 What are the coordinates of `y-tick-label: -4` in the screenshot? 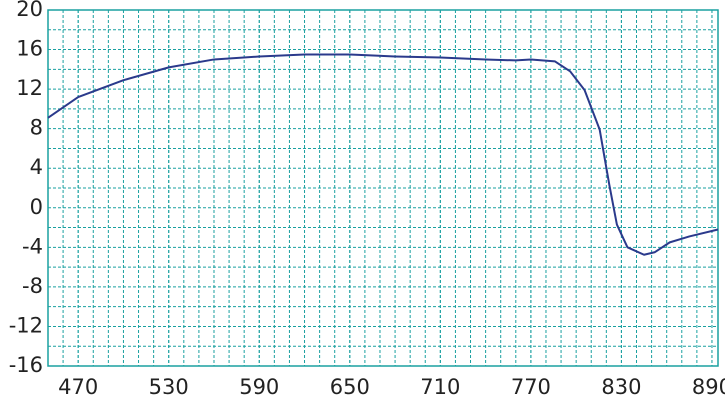 It's located at (32, 246).